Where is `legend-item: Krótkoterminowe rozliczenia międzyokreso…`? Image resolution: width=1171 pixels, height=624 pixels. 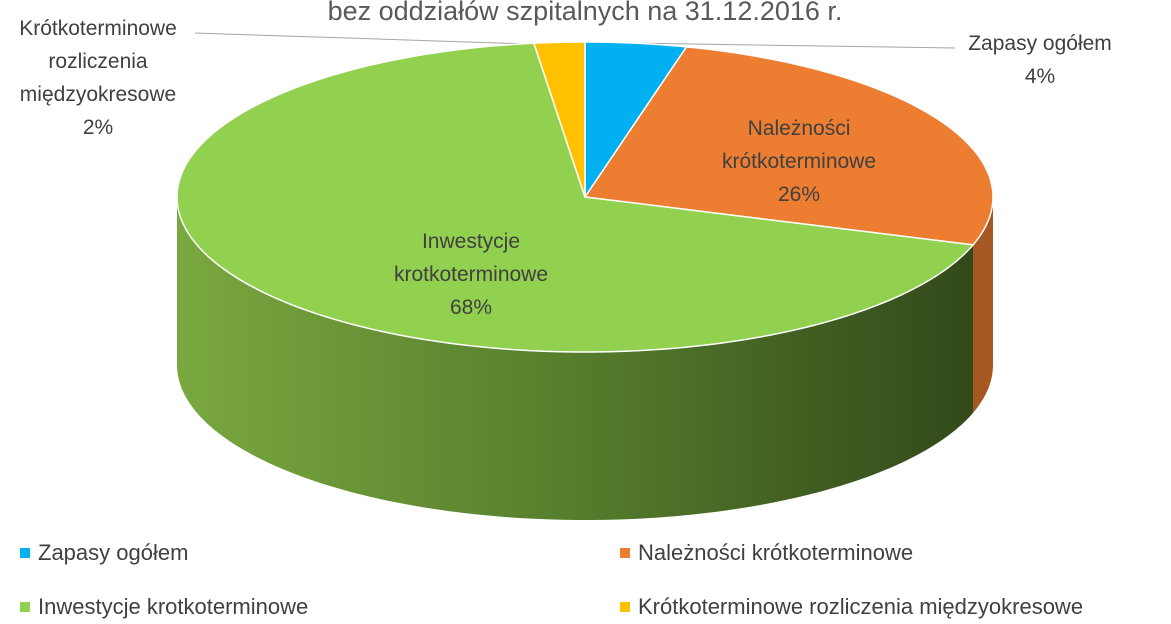
legend-item: Krótkoterminowe rozliczenia międzyokreso… is located at coordinates (851, 607).